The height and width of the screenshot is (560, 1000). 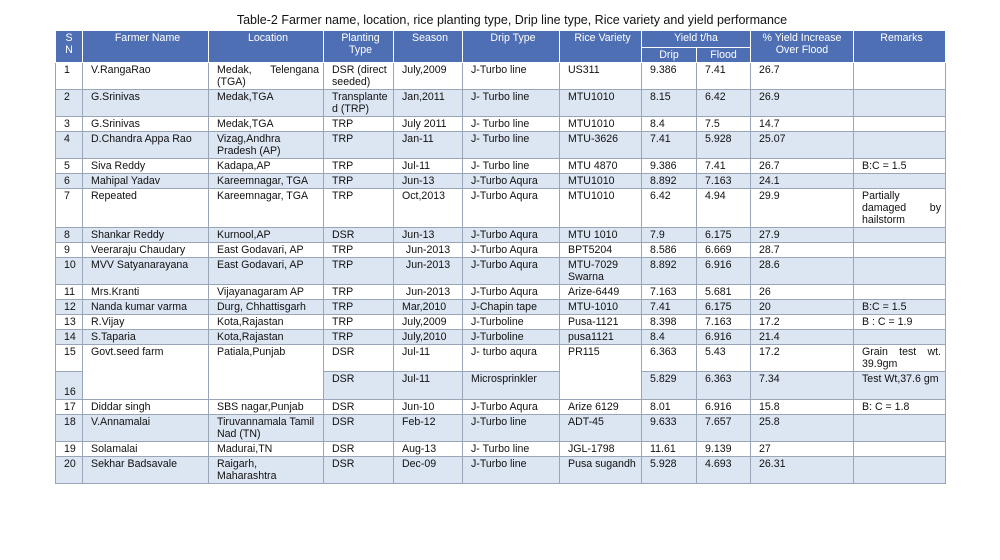 What do you see at coordinates (802, 271) in the screenshot?
I see `cell-increase: 28.6` at bounding box center [802, 271].